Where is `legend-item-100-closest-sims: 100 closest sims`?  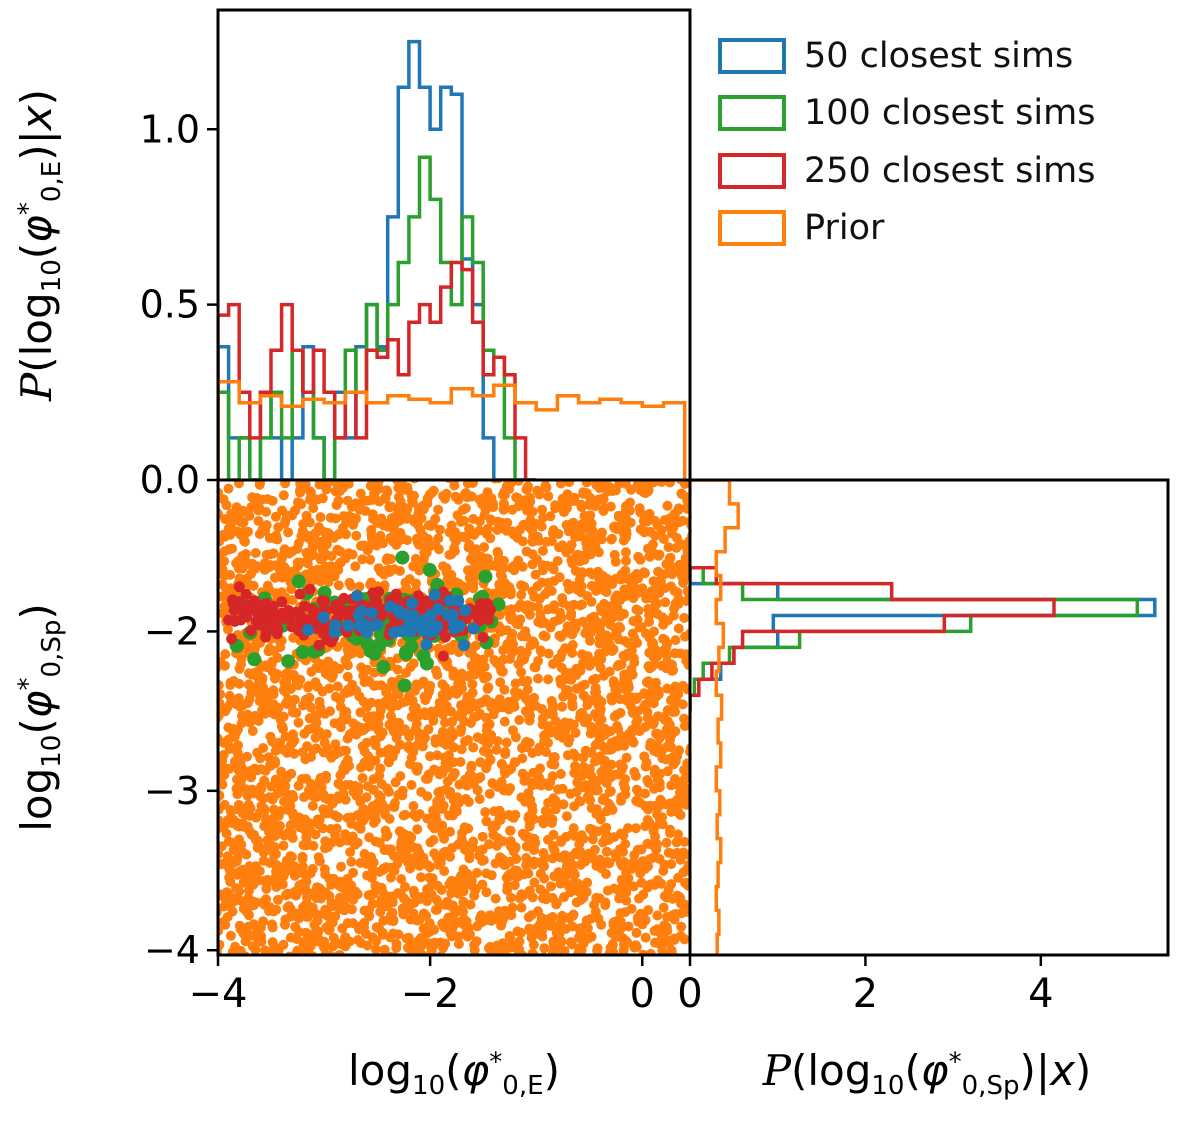 legend-item-100-closest-sims: 100 closest sims is located at coordinates (906, 113).